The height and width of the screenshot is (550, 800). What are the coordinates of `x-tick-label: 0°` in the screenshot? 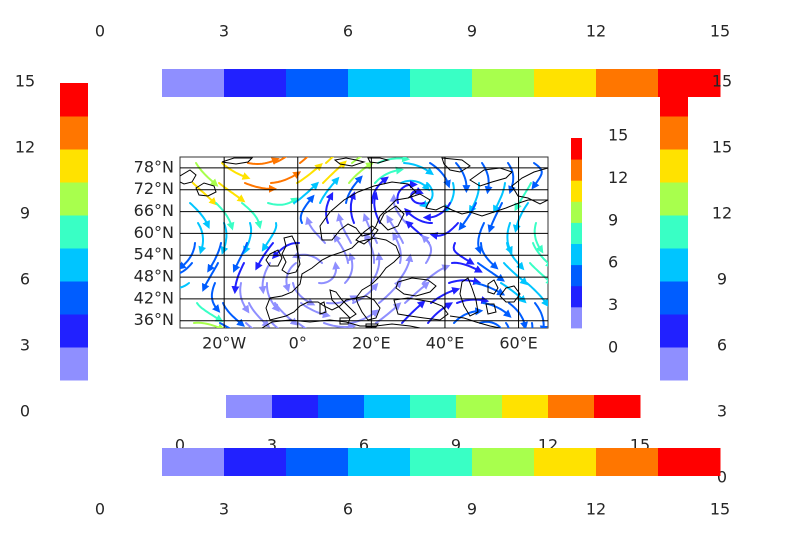 It's located at (298, 343).